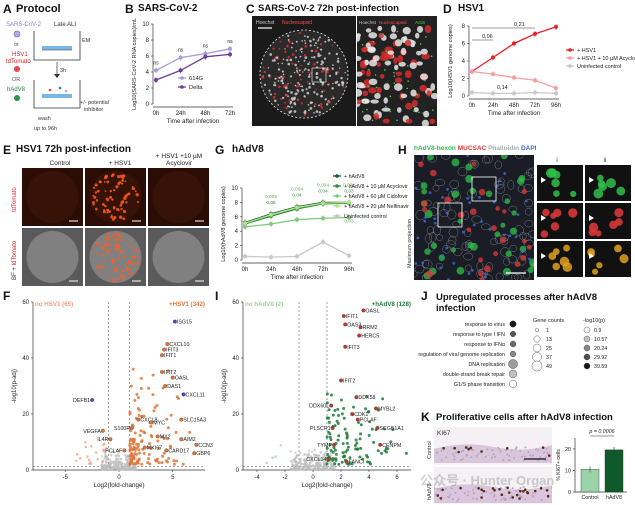 The height and width of the screenshot is (505, 635). I want to click on gene-label: DAS1, so click(174, 387).